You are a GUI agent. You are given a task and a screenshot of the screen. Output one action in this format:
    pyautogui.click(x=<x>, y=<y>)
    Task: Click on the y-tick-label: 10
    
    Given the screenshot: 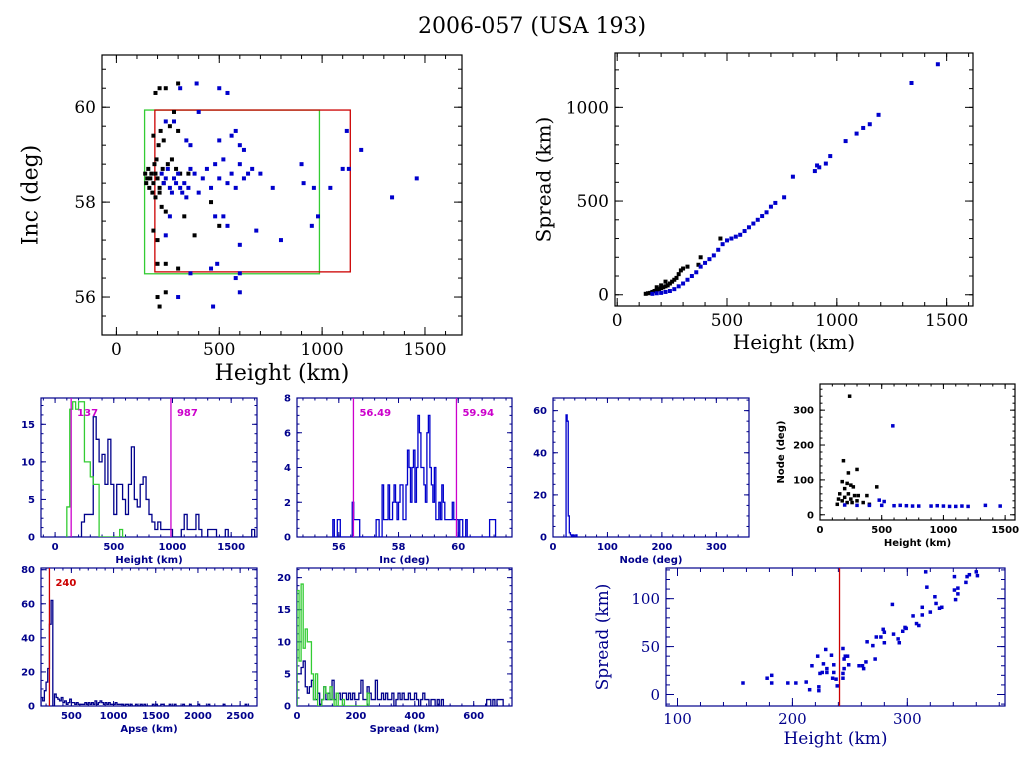 What is the action you would take?
    pyautogui.click(x=28, y=462)
    